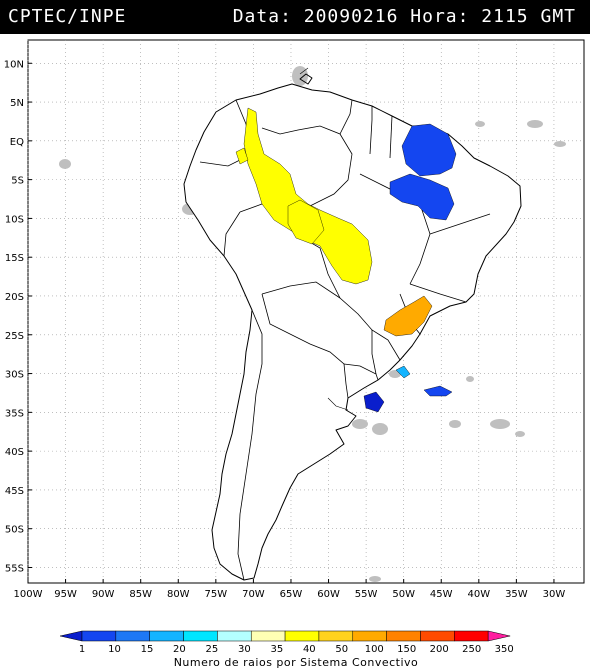  I want to click on lon-label: 30W, so click(554, 594).